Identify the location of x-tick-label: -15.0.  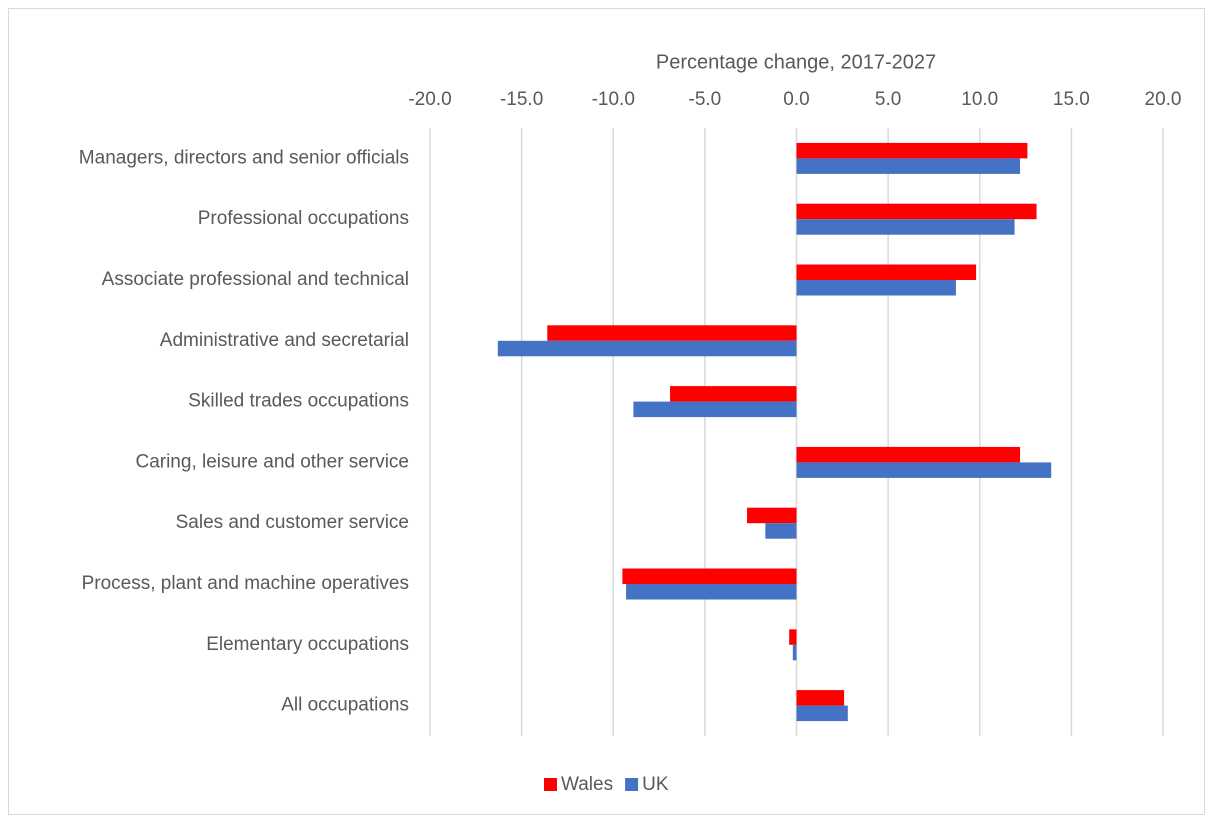
(521, 99).